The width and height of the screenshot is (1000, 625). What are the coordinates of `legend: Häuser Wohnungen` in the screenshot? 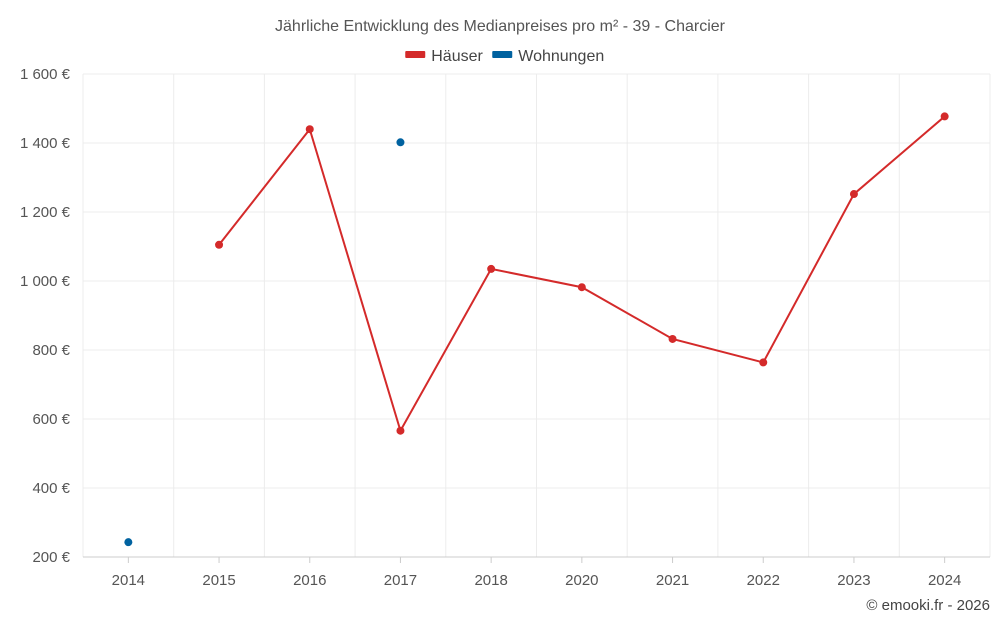 It's located at (504, 56).